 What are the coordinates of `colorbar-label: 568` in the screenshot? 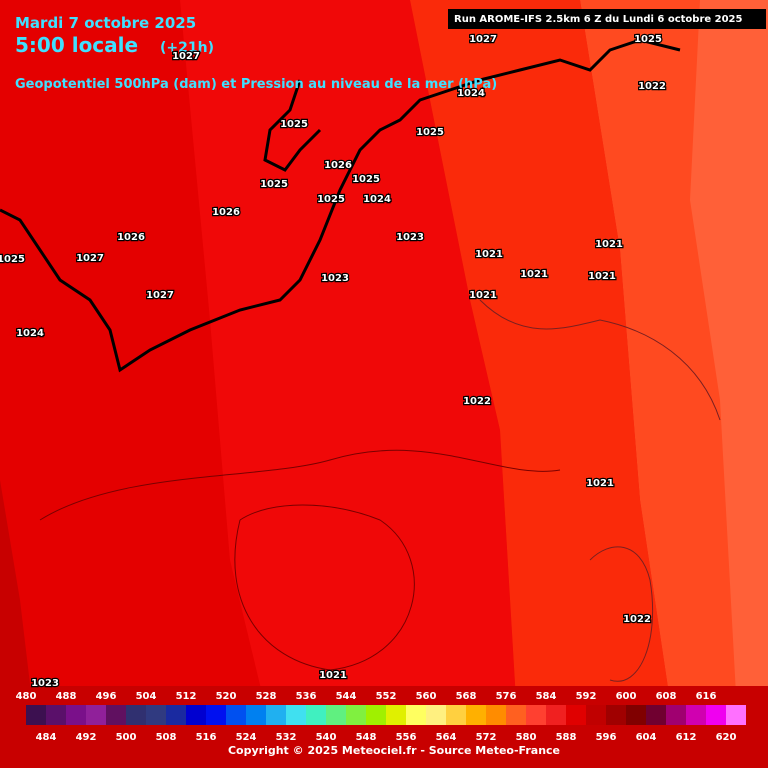 It's located at (466, 696).